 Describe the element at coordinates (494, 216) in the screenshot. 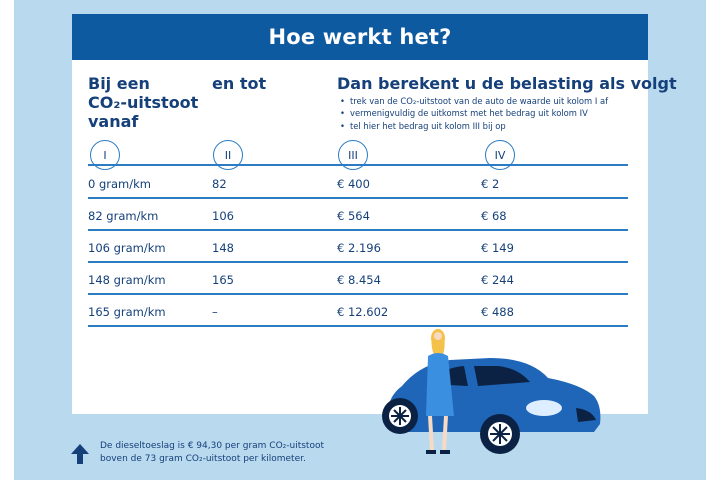

I see `cell-rate: € 68` at that location.